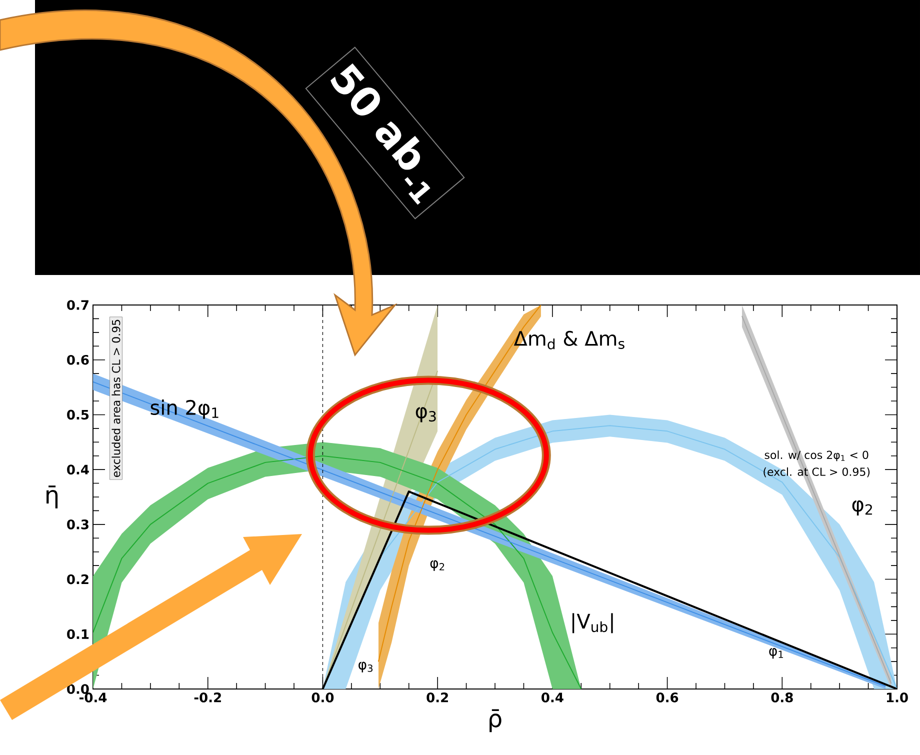 This screenshot has height=755, width=920. I want to click on annotation: sol. w/ cos 2φ$_{1}$ < 0, so click(816, 456).